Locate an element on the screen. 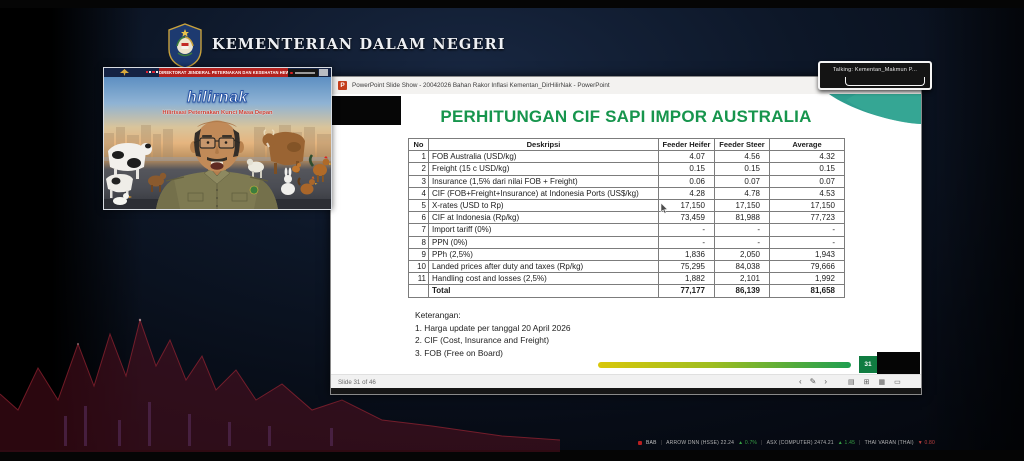 This screenshot has width=1024, height=461. display-settings-button: ▭ is located at coordinates (897, 382).